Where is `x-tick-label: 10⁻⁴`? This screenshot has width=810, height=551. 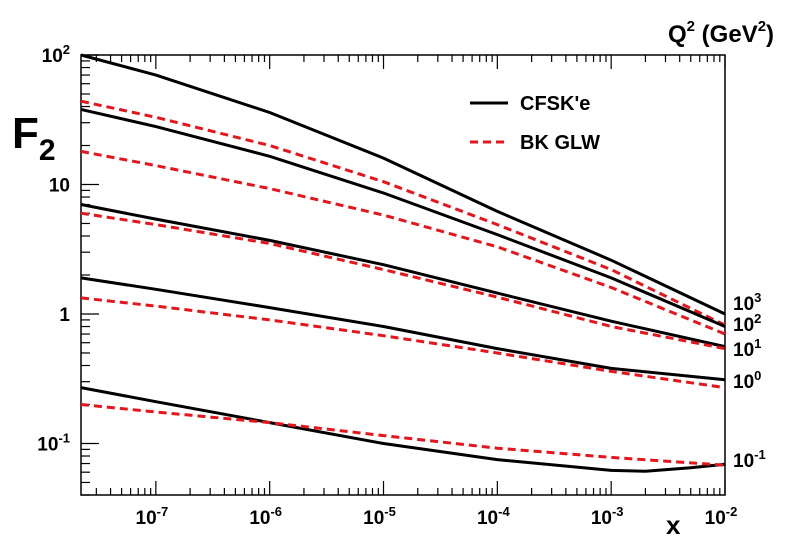
x-tick-label: 10⁻⁴ is located at coordinates (493, 516).